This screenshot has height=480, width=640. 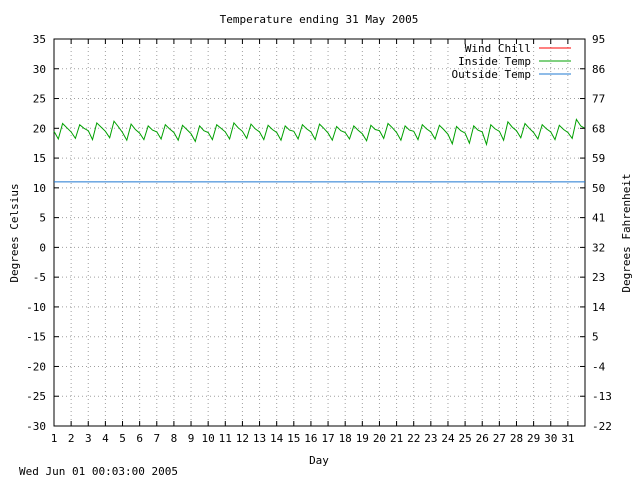 What do you see at coordinates (36, 426) in the screenshot?
I see `y-tick-label: -30` at bounding box center [36, 426].